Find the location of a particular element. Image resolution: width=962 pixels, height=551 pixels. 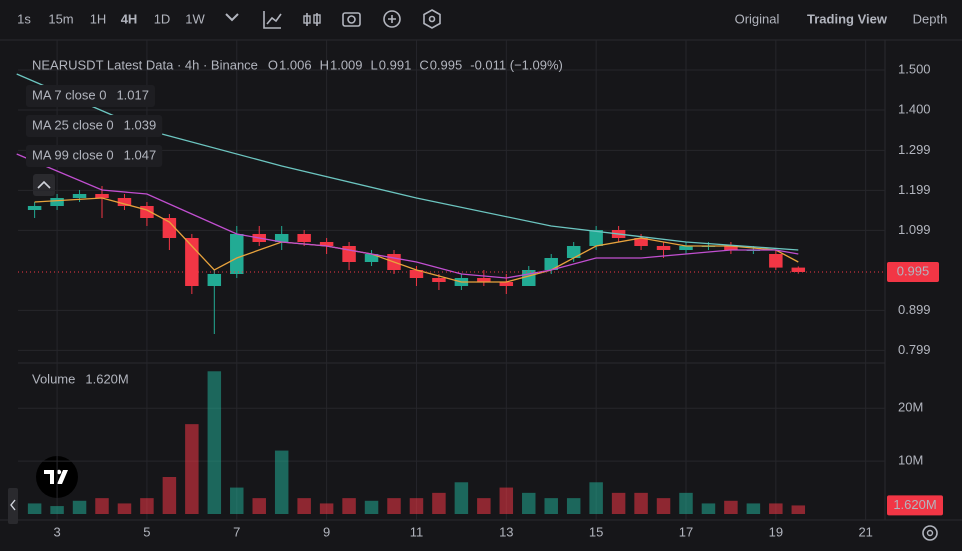

axis-settings-center is located at coordinates (930, 533).